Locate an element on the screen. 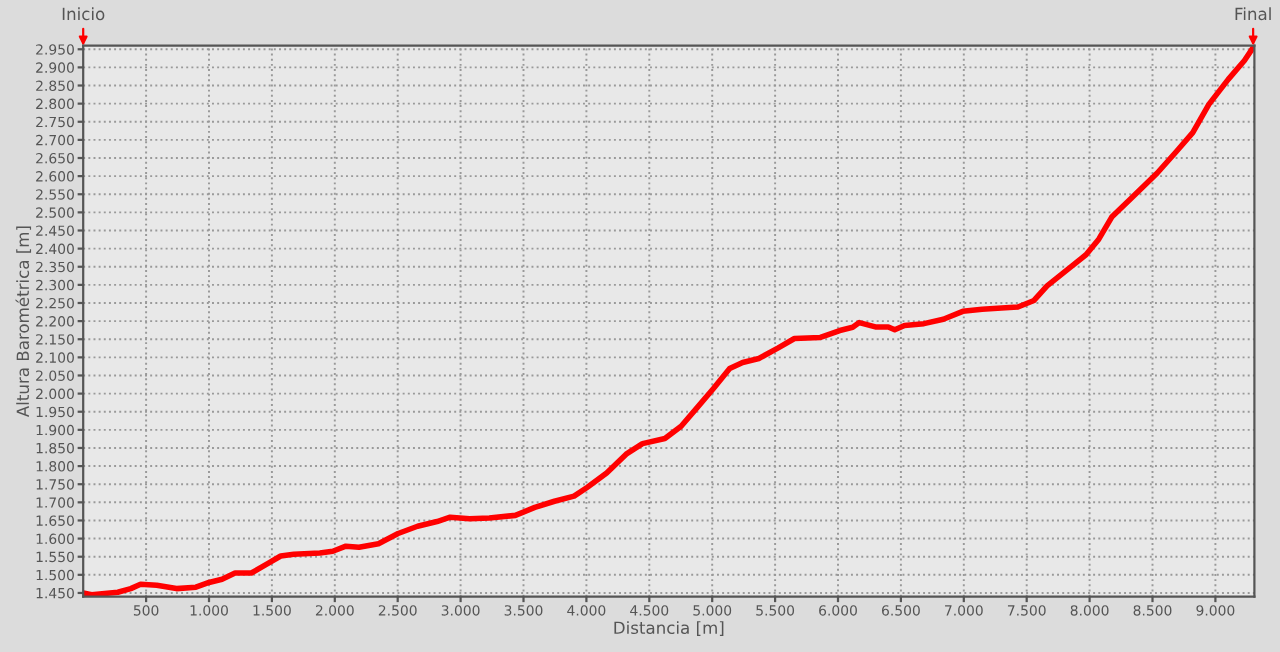  text: Final is located at coordinates (1253, 14).